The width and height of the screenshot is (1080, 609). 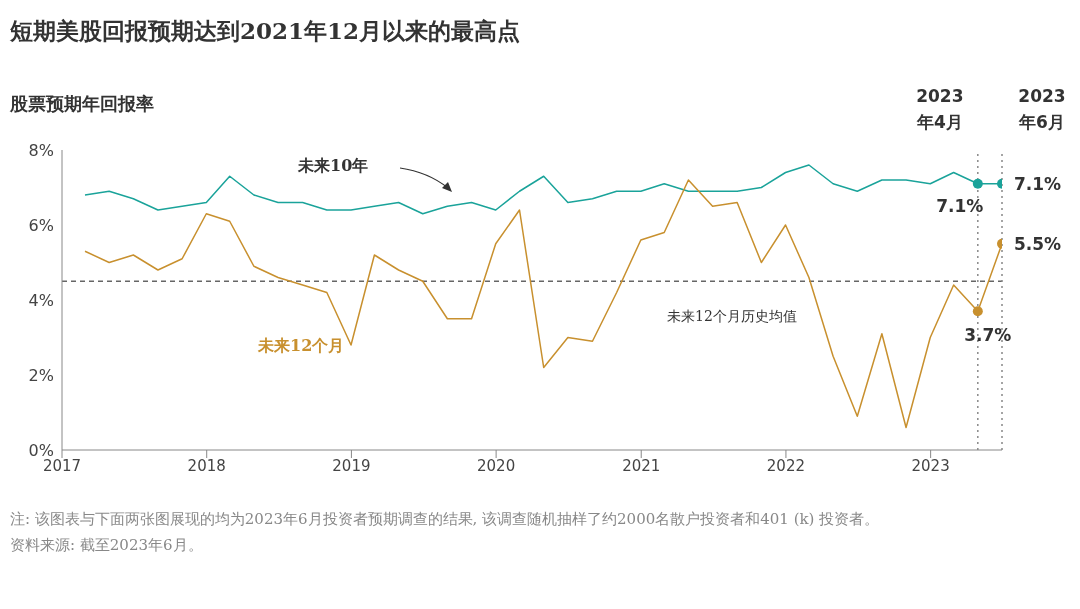 What do you see at coordinates (641, 465) in the screenshot?
I see `x-tick-label: 2021` at bounding box center [641, 465].